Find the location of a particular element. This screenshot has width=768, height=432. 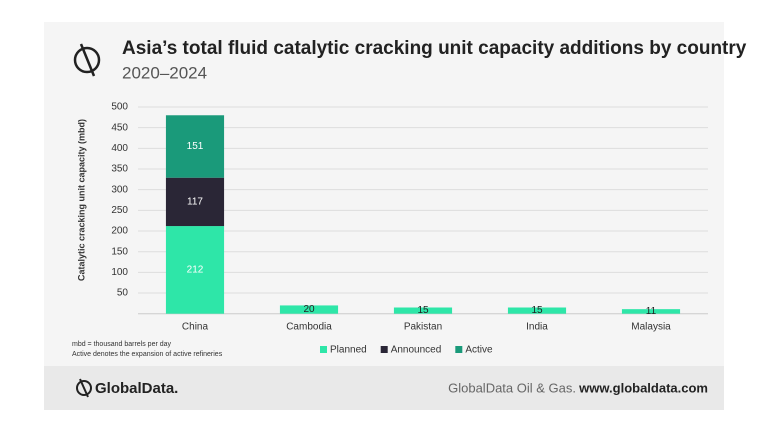

y-tick-label: 150 is located at coordinates (119, 251).